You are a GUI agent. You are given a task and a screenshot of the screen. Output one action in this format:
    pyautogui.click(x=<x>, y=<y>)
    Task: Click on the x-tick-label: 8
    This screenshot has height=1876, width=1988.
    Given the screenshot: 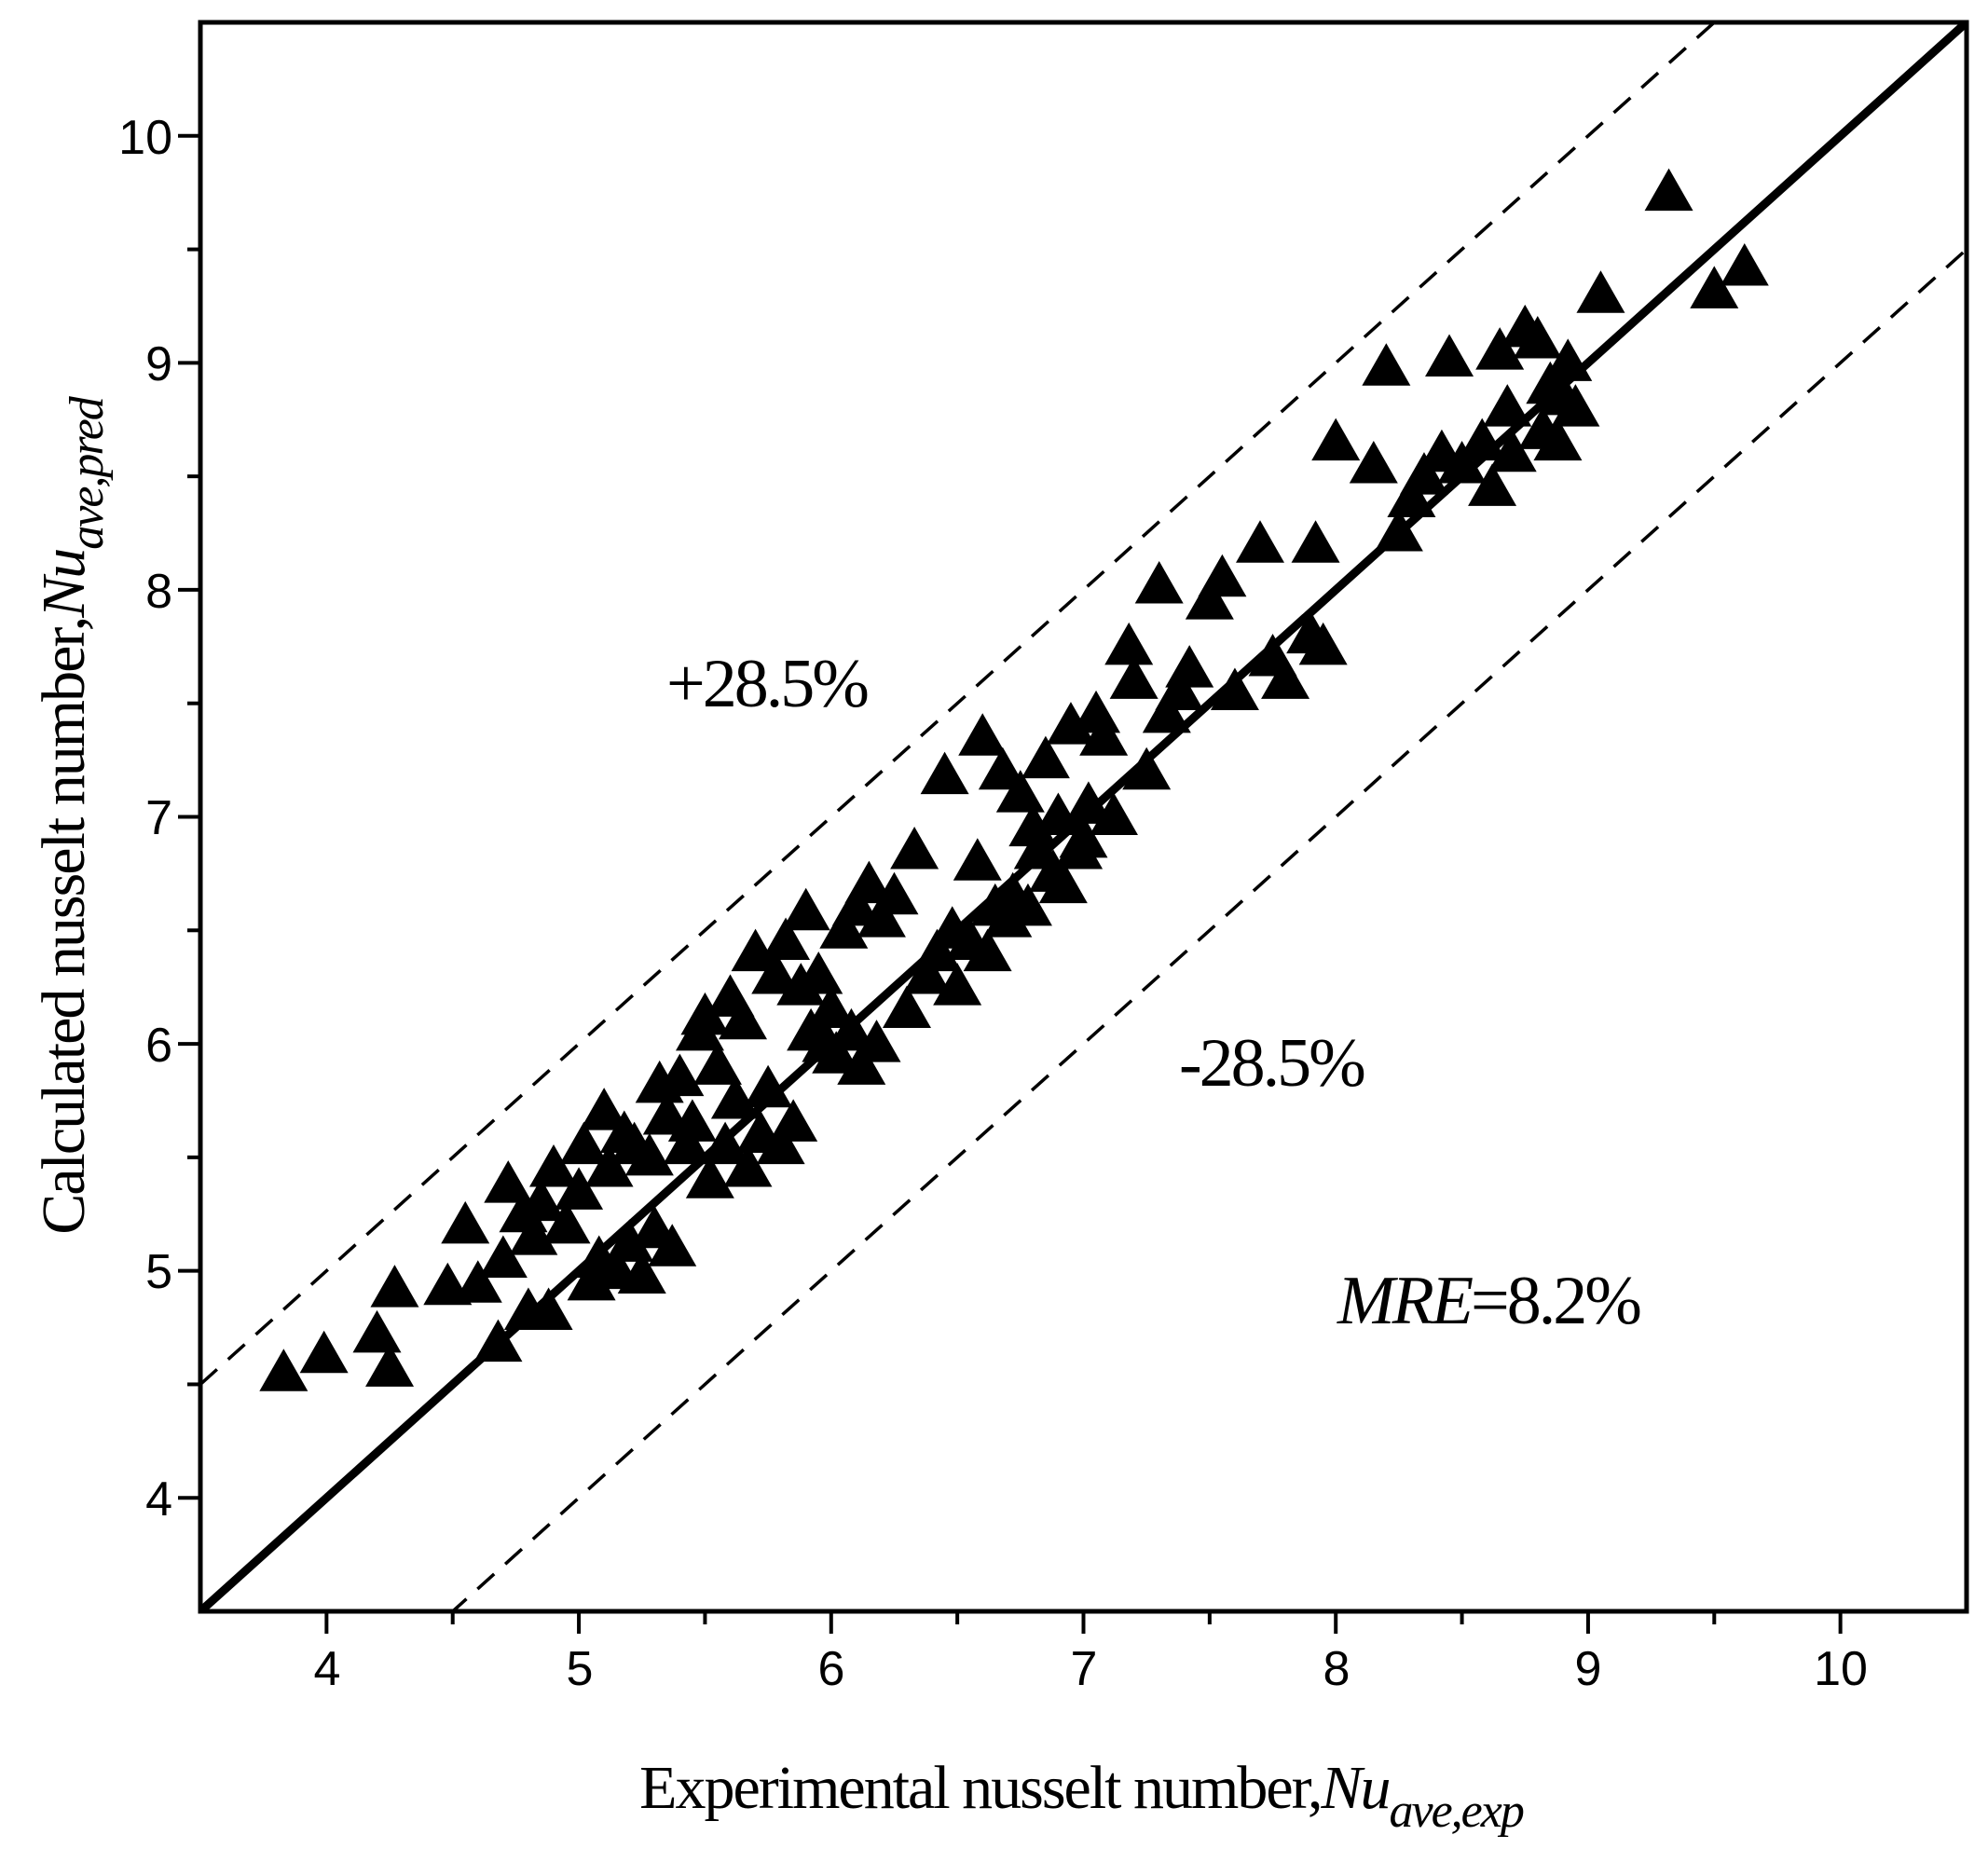 What is the action you would take?
    pyautogui.click(x=1336, y=1669)
    